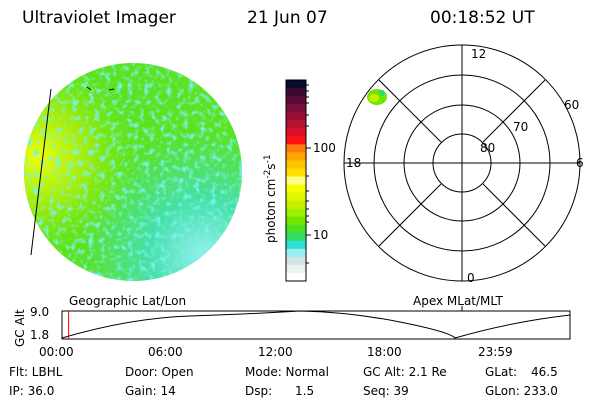  Describe the element at coordinates (377, 97) in the screenshot. I see `polar-aurora-blob` at that location.